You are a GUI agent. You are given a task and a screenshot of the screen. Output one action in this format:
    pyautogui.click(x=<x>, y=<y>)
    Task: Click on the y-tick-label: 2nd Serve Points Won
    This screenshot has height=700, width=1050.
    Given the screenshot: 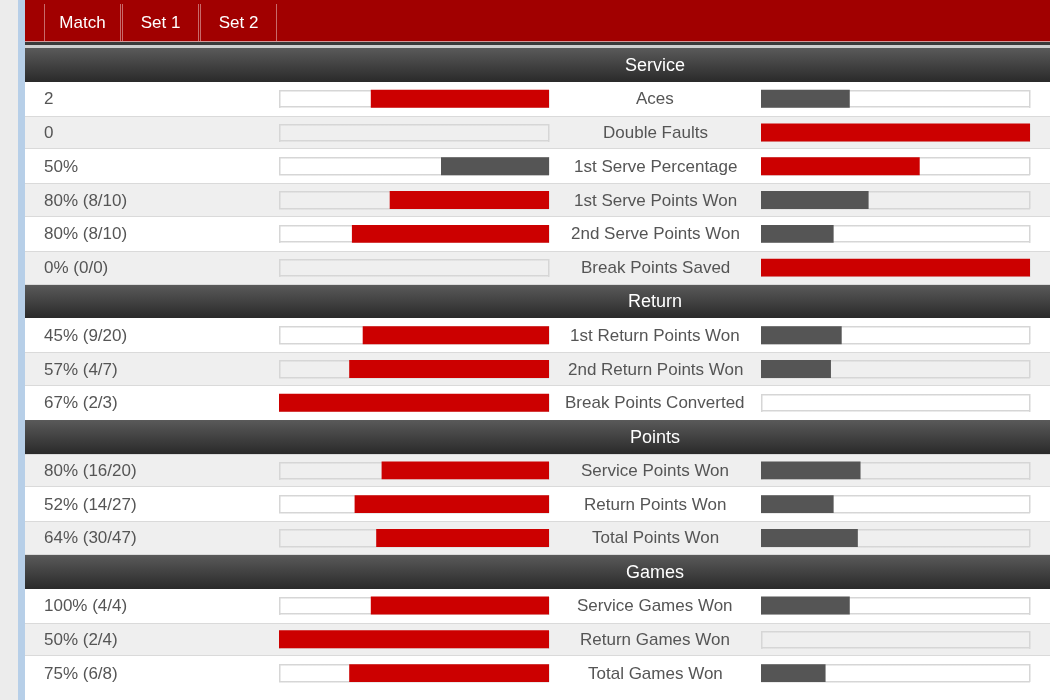 What is the action you would take?
    pyautogui.click(x=655, y=233)
    